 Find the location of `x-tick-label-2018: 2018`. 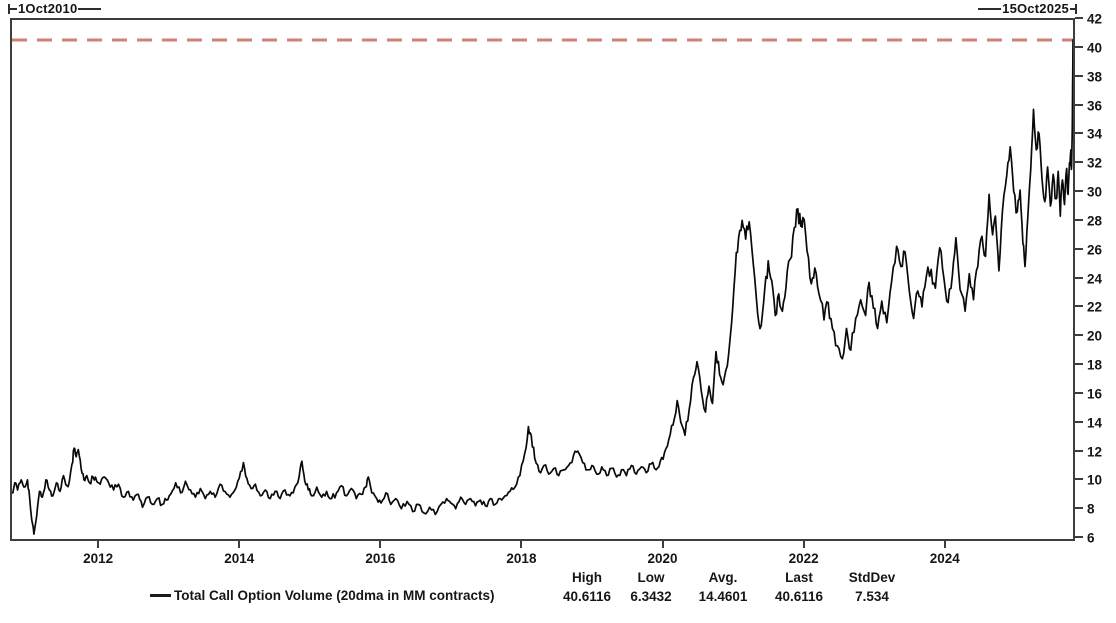

x-tick-label-2018: 2018 is located at coordinates (521, 558).